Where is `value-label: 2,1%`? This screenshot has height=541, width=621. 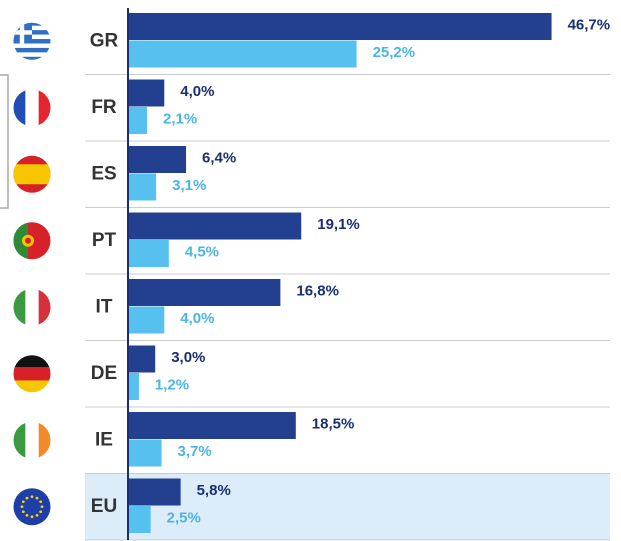
value-label: 2,1% is located at coordinates (180, 118).